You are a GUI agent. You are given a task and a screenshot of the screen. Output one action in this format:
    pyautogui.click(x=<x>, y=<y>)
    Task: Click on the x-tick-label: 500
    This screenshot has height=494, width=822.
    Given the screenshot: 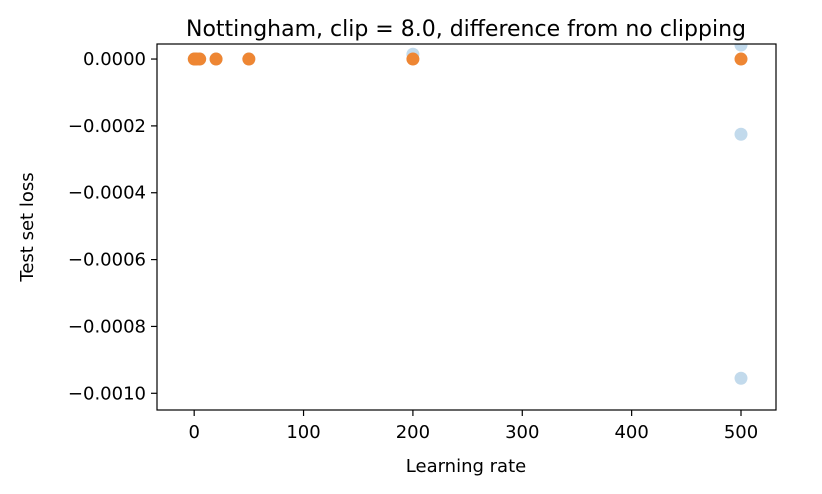 What is the action you would take?
    pyautogui.click(x=741, y=432)
    